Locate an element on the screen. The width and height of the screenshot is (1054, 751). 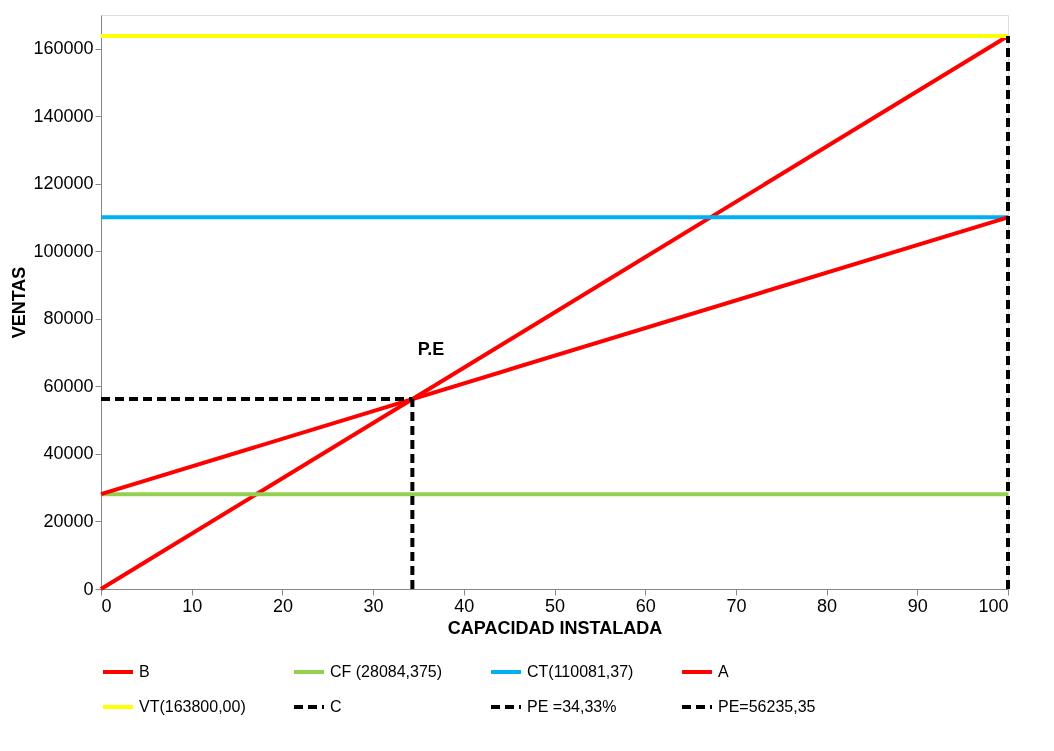
y-tick-label: 160000 is located at coordinates (63, 48).